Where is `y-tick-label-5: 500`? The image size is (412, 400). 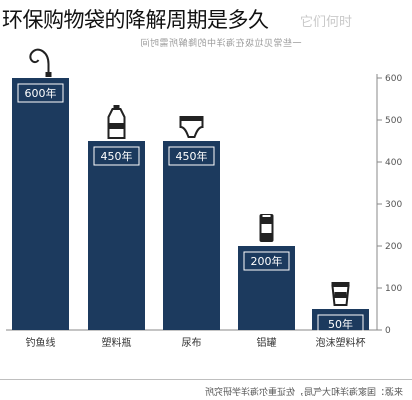
y-tick-label-5: 500 is located at coordinates (393, 121).